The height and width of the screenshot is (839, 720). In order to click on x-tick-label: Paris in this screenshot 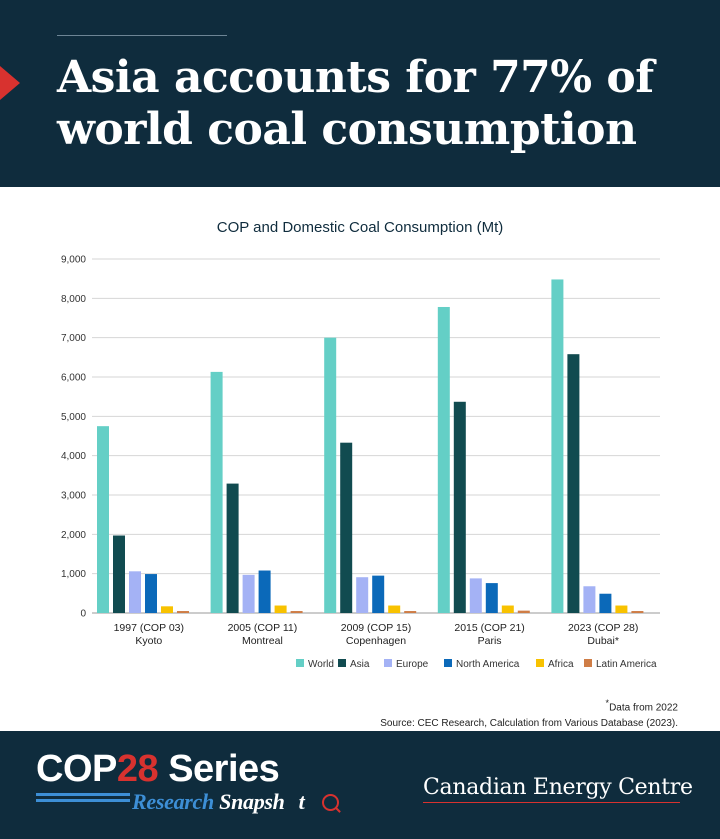, I will do `click(490, 641)`.